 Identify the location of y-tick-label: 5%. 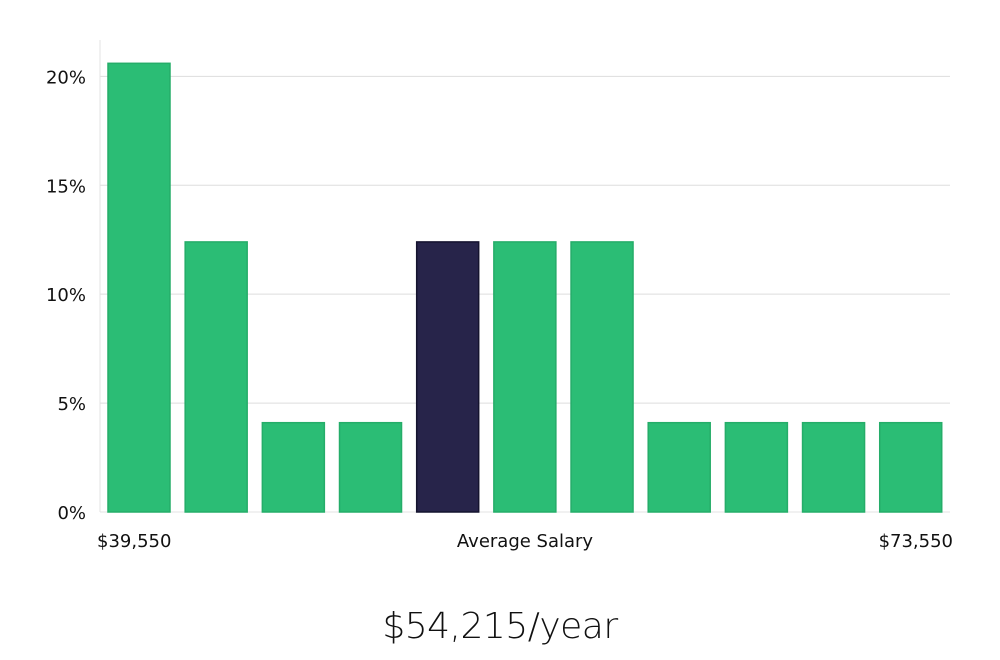
(71, 404).